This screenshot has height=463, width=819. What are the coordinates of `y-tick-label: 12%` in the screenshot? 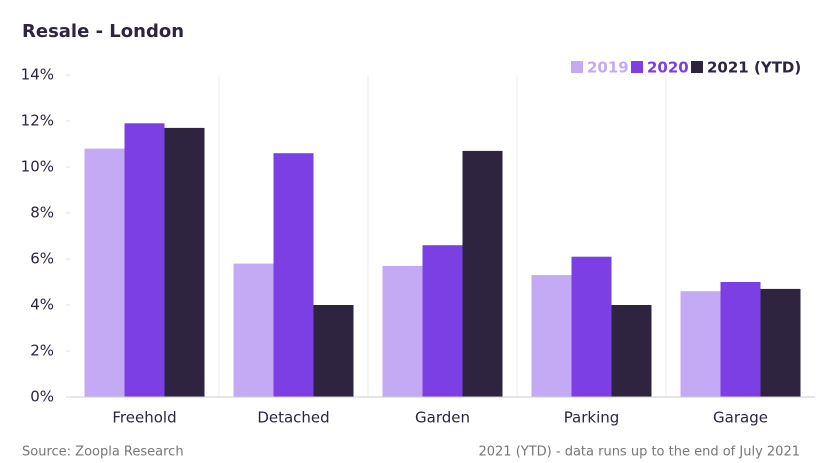 It's located at (37, 121).